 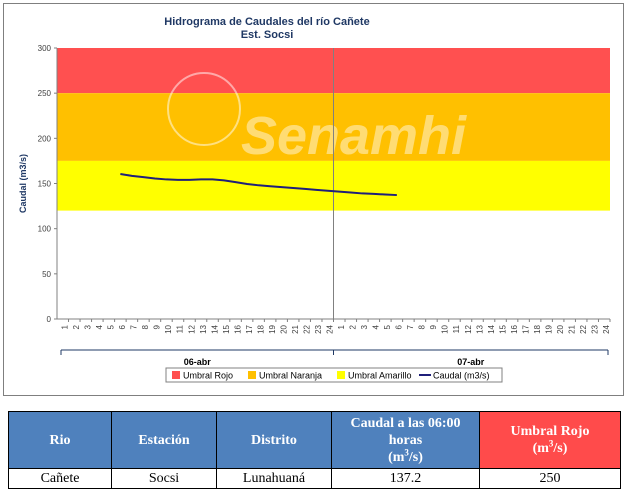 What do you see at coordinates (380, 376) in the screenshot?
I see `legend-label: Umbral Amarillo` at bounding box center [380, 376].